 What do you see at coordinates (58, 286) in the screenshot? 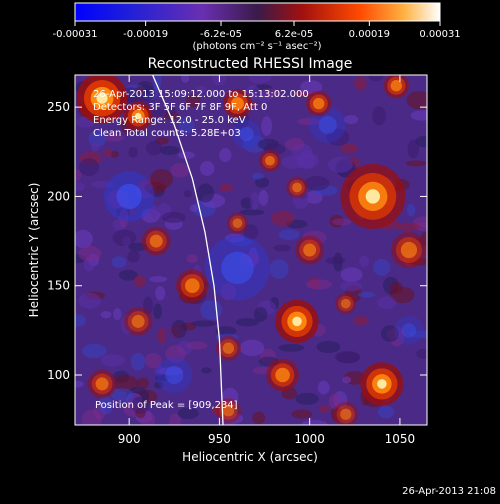
I see `y-tick-label: 150` at bounding box center [58, 286].